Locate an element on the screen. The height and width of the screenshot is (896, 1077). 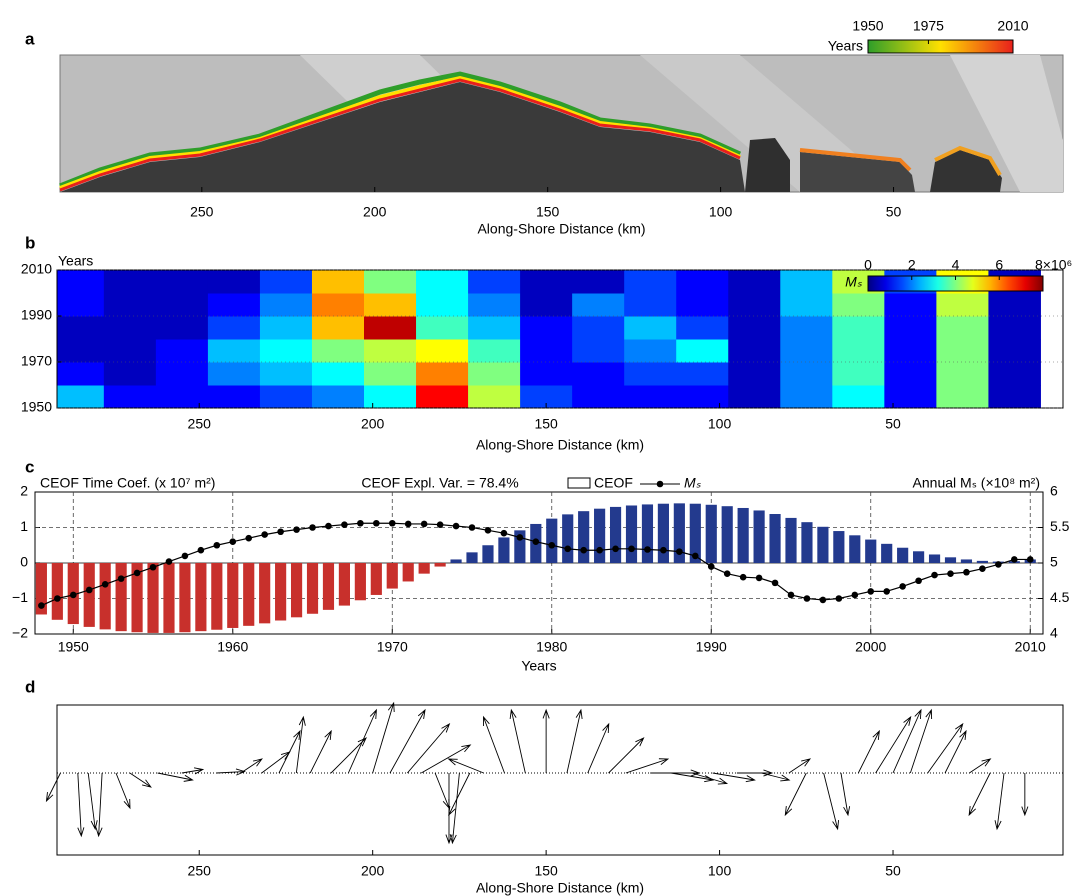
x-tick-label: 1950 is located at coordinates (73, 647).